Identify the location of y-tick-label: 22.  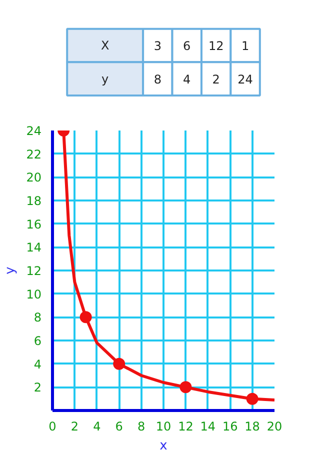
(34, 154).